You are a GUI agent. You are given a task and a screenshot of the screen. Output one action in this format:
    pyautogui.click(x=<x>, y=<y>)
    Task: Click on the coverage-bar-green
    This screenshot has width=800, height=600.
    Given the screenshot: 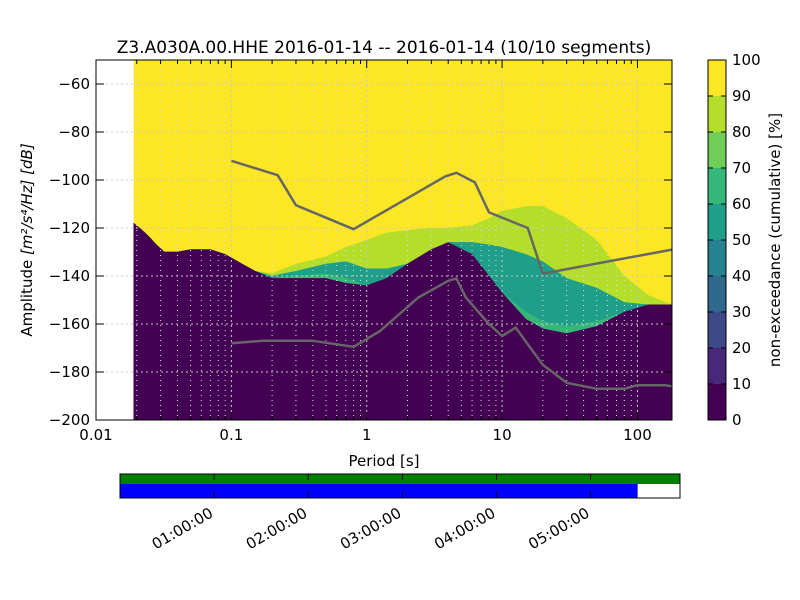 What is the action you would take?
    pyautogui.click(x=400, y=479)
    